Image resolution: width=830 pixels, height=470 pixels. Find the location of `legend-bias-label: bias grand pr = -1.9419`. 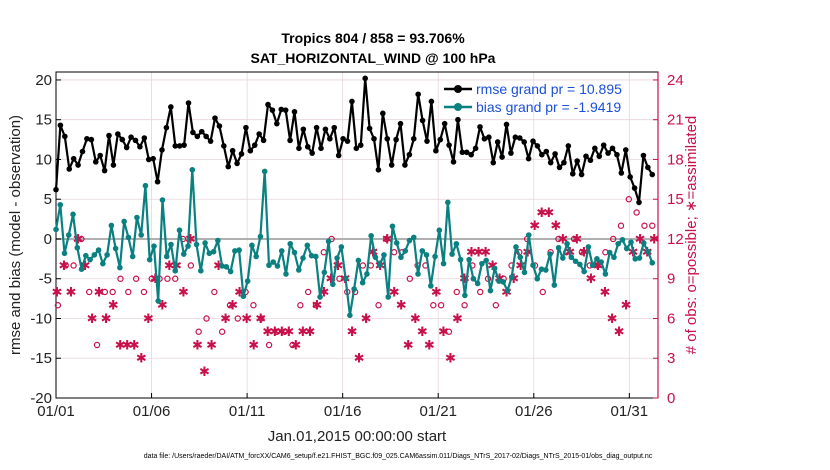

legend-bias-label: bias grand pr = -1.9419 is located at coordinates (548, 107).